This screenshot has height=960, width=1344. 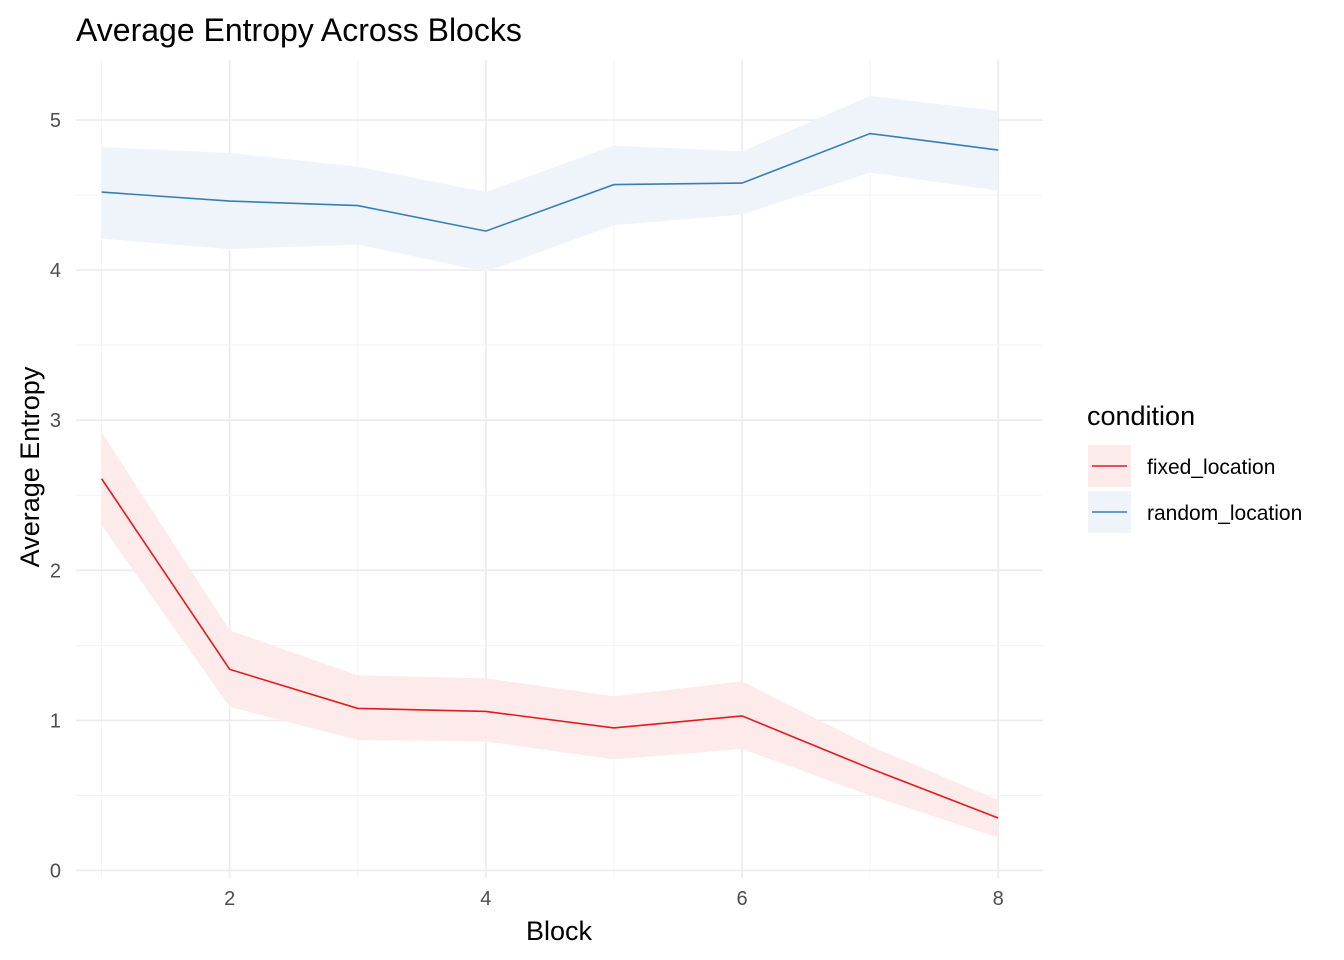 I want to click on random_location-ribbon, so click(x=550, y=184).